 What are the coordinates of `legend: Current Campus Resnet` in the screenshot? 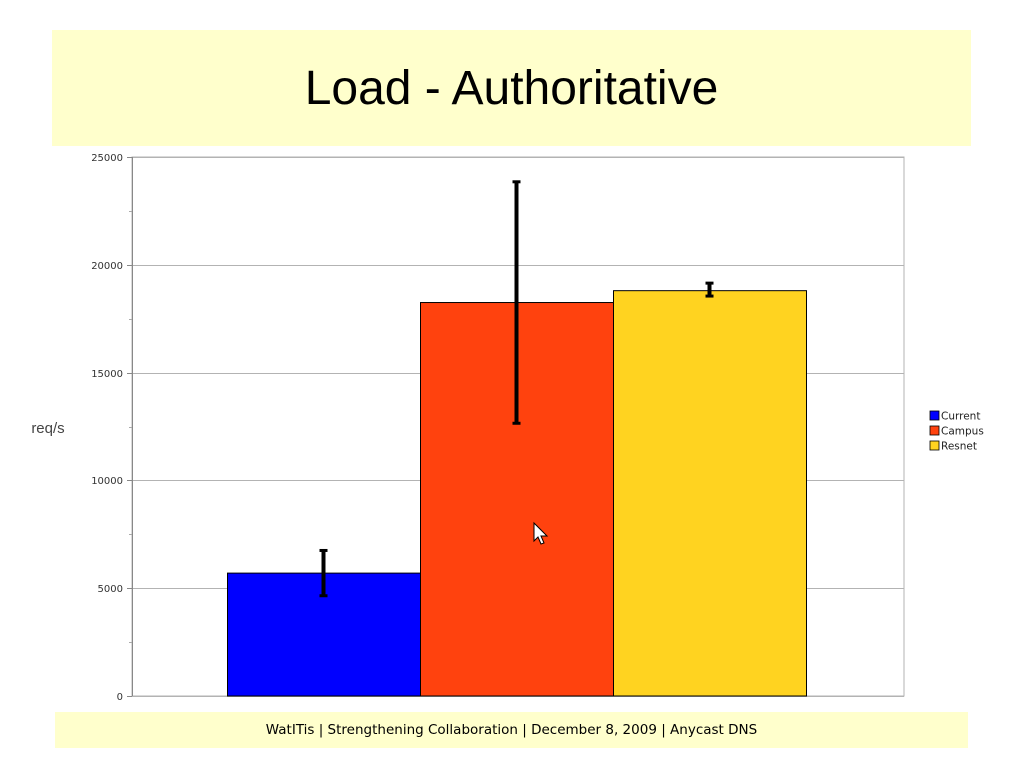 It's located at (956, 431).